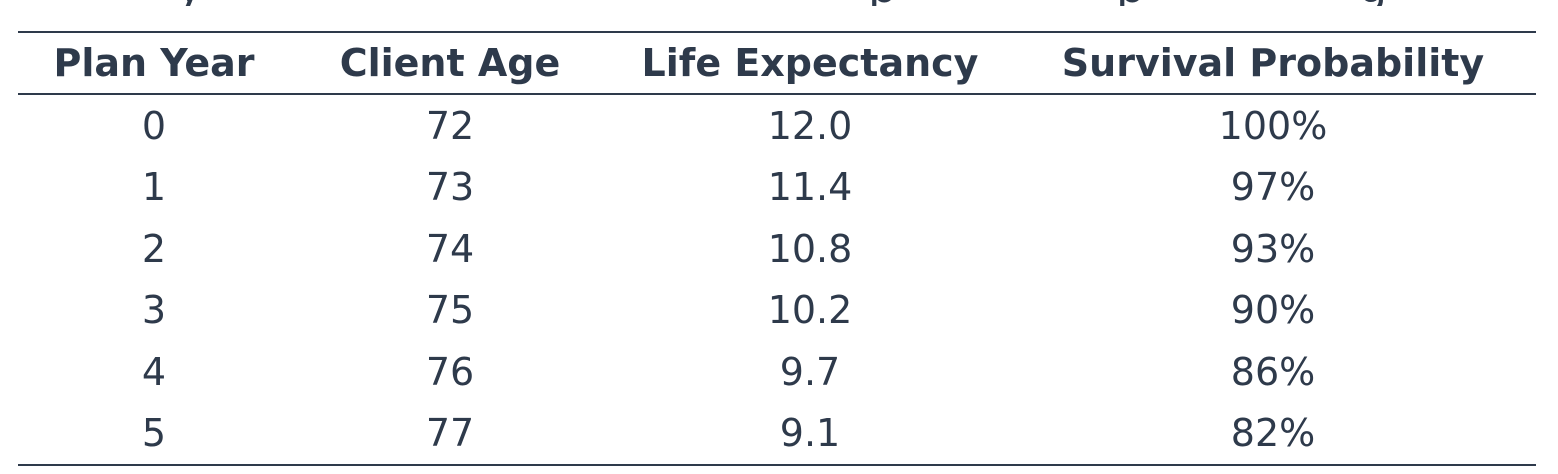 The width and height of the screenshot is (1558, 474). What do you see at coordinates (450, 310) in the screenshot?
I see `cell-client-age: 75` at bounding box center [450, 310].